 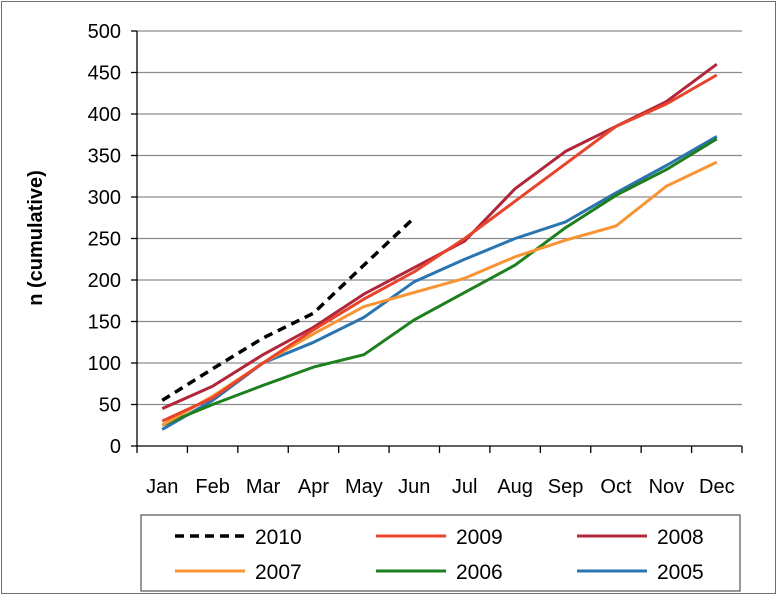 I want to click on y-tick-label: 100, so click(x=104, y=364).